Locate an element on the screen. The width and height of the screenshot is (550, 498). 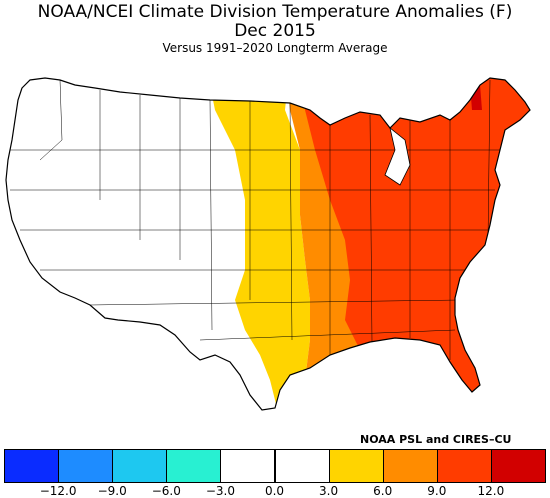
legend-tick-label: 0.0 is located at coordinates (274, 491).